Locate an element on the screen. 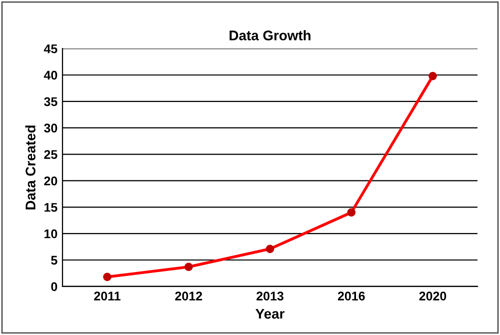  y-tick-label: 10 is located at coordinates (51, 233).